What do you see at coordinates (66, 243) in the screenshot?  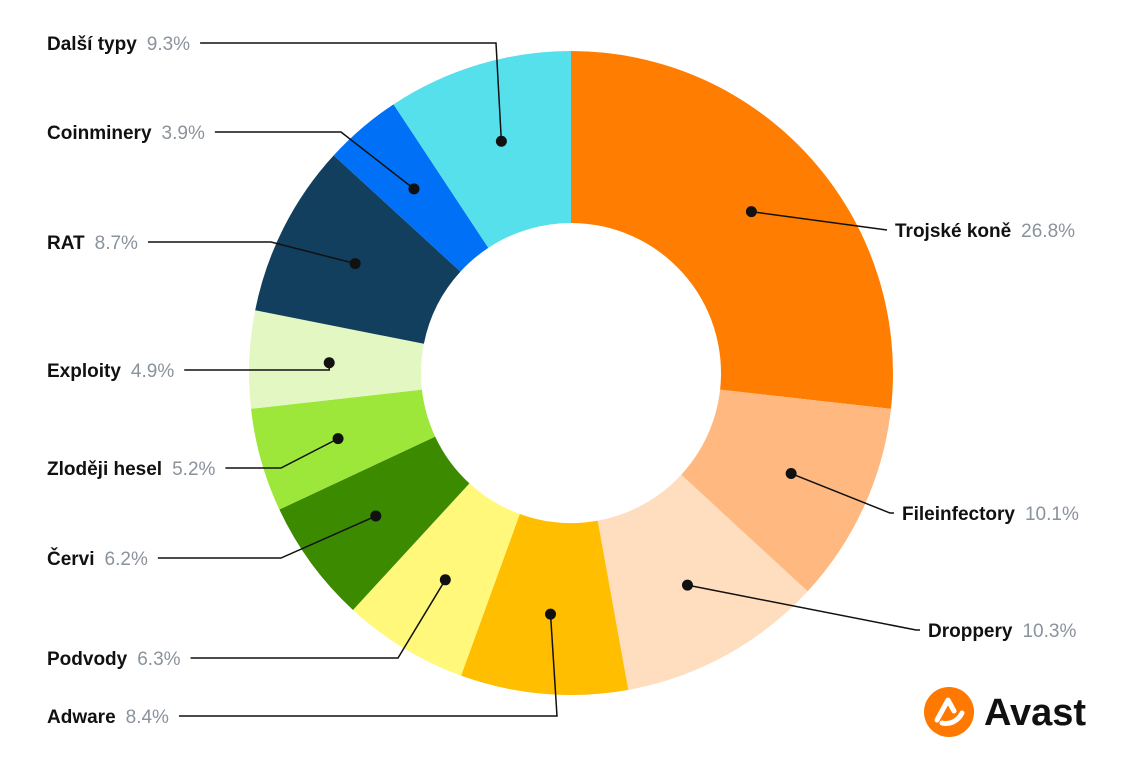 I see `slice-label-8: RAT` at bounding box center [66, 243].